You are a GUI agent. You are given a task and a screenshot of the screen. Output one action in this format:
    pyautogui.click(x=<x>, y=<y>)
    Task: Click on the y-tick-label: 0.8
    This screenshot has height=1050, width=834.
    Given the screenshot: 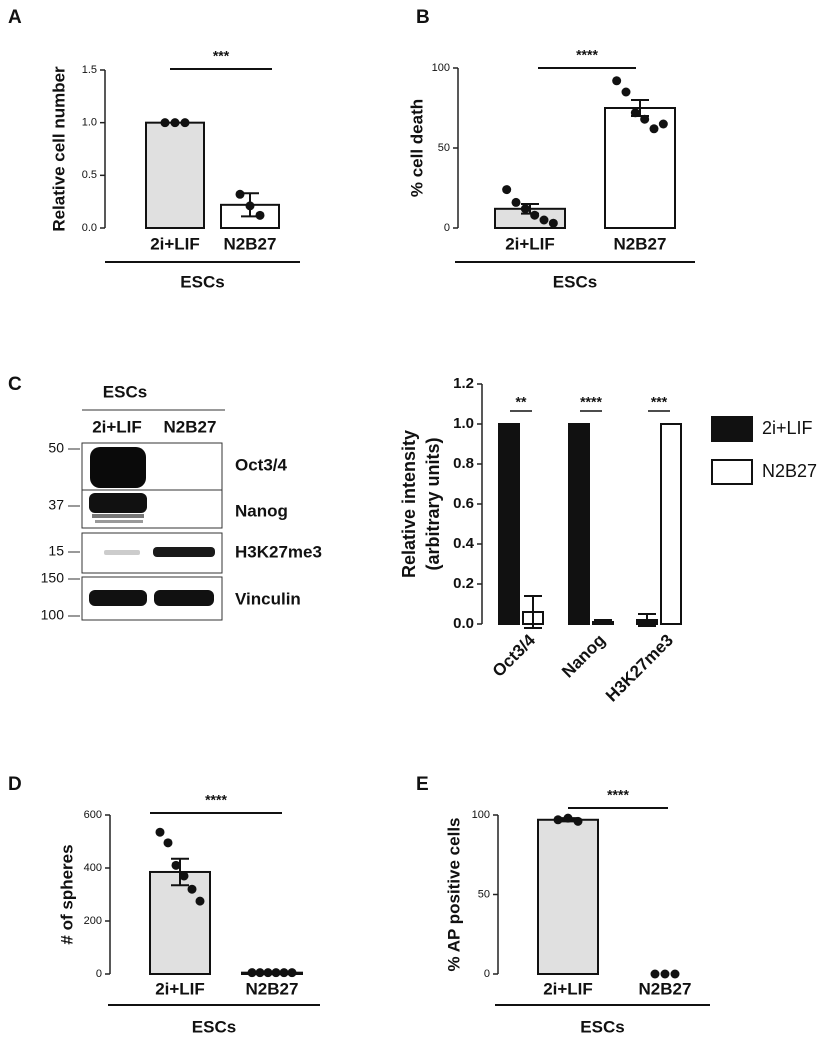 What is the action you would take?
    pyautogui.click(x=463, y=463)
    